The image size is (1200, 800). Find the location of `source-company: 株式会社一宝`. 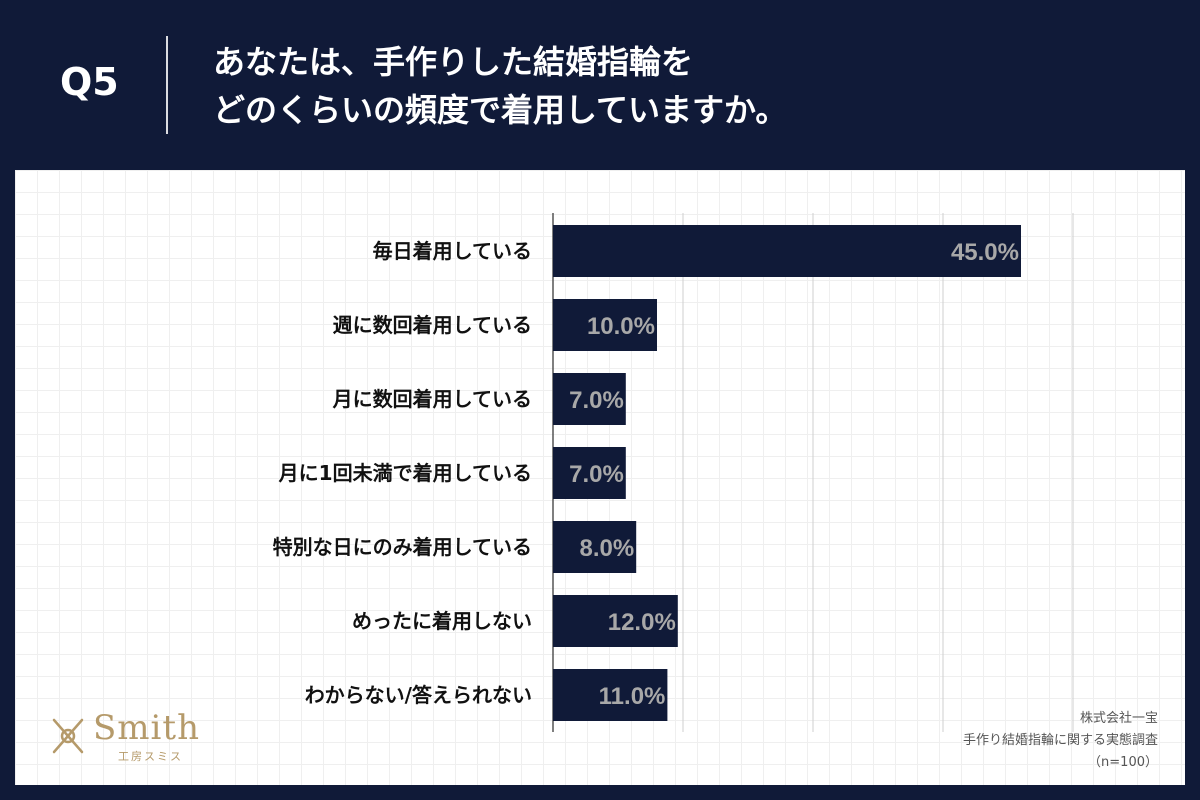

source-company: 株式会社一宝 is located at coordinates (1118, 718).